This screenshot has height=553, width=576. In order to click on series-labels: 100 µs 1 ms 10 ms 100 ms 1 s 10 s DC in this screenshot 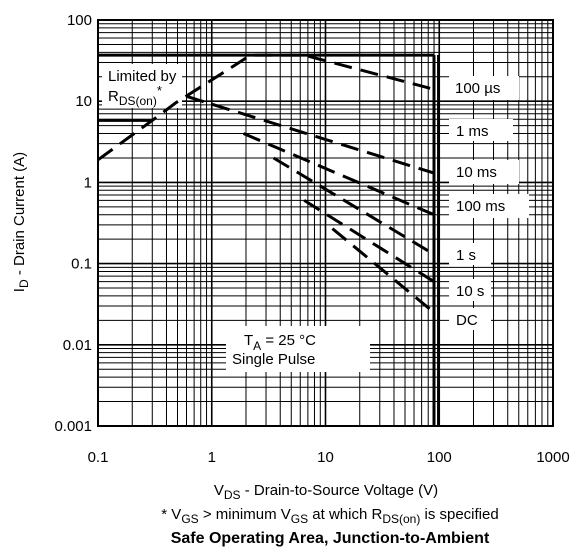, I will do `click(480, 204)`.